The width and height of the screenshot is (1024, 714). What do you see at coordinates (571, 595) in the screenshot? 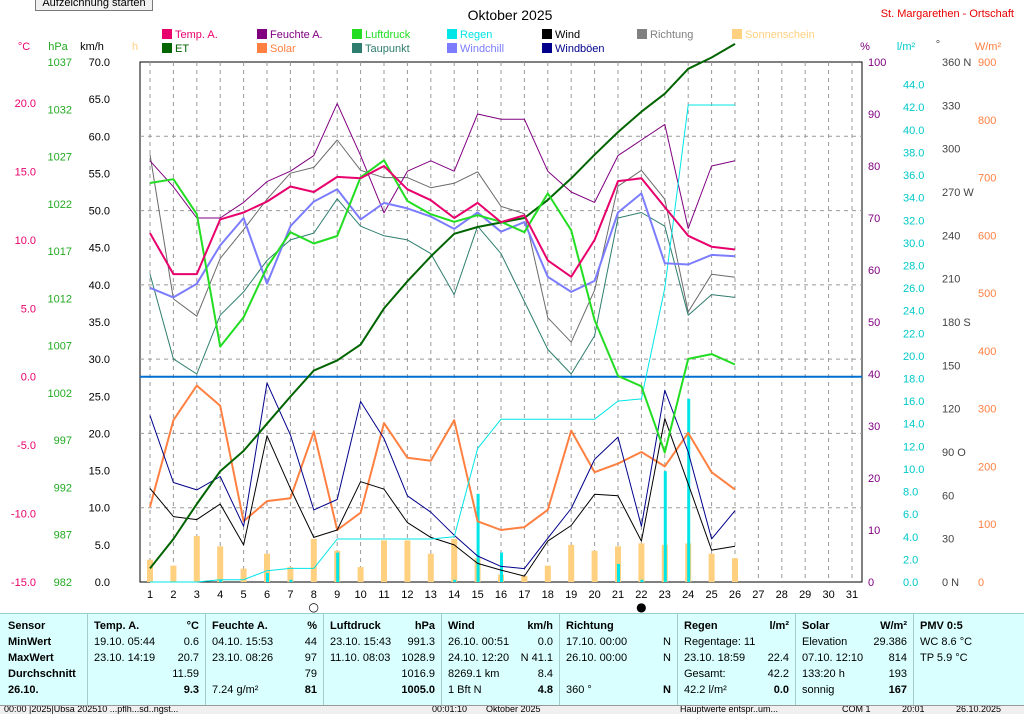
I see `x-tick-label: 19` at bounding box center [571, 595].